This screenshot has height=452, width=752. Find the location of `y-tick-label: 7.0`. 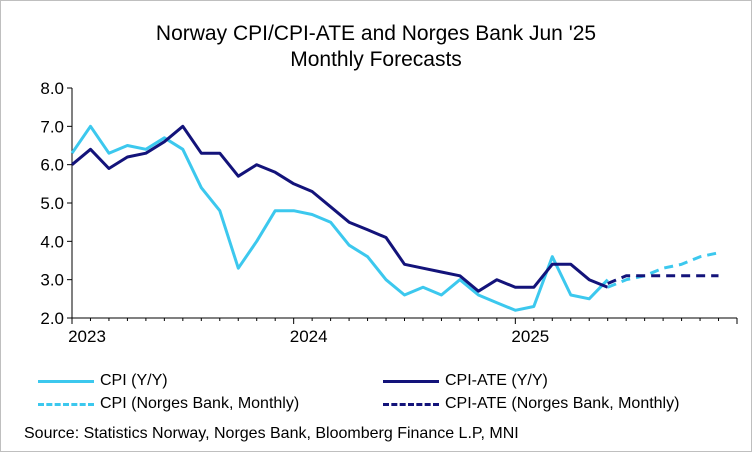

y-tick-label: 7.0 is located at coordinates (52, 126).